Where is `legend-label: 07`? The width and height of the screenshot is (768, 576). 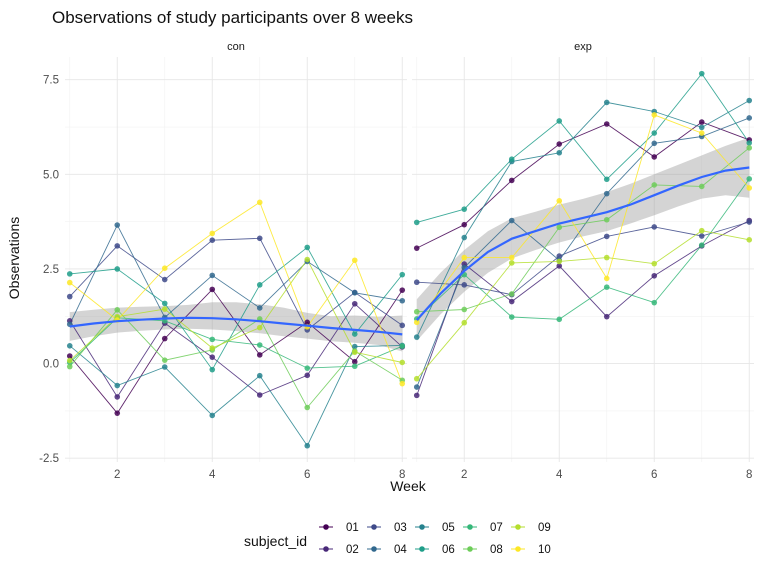 legend-label: 07 is located at coordinates (496, 528).